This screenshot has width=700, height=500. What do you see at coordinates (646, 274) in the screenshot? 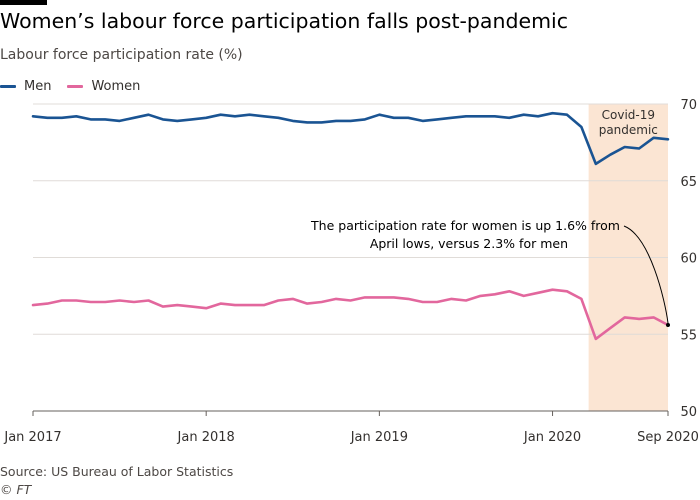
I see `annotation-connector` at bounding box center [646, 274].